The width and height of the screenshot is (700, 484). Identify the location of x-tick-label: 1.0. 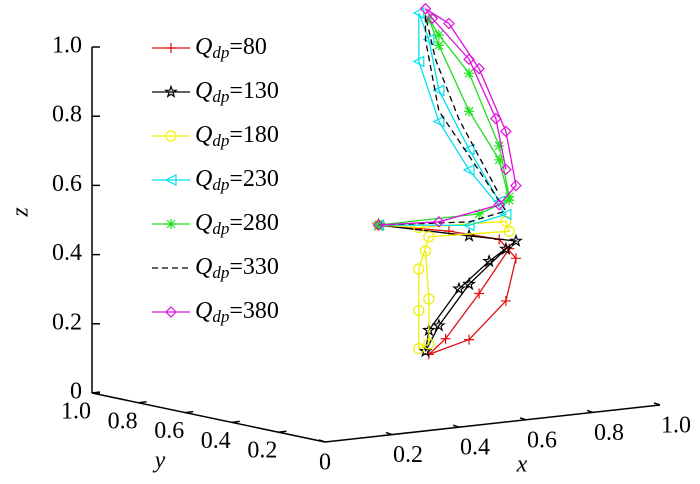
(676, 426).